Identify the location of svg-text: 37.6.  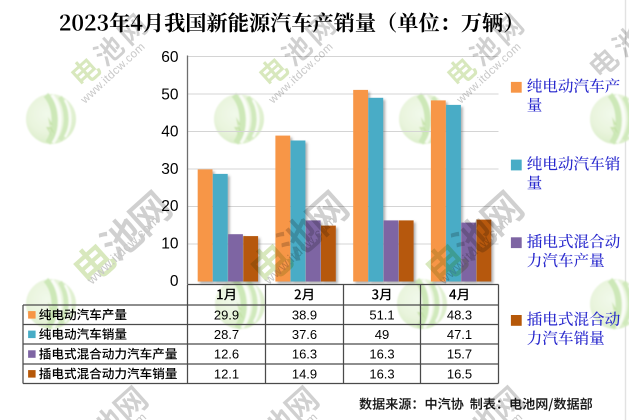
(304, 334).